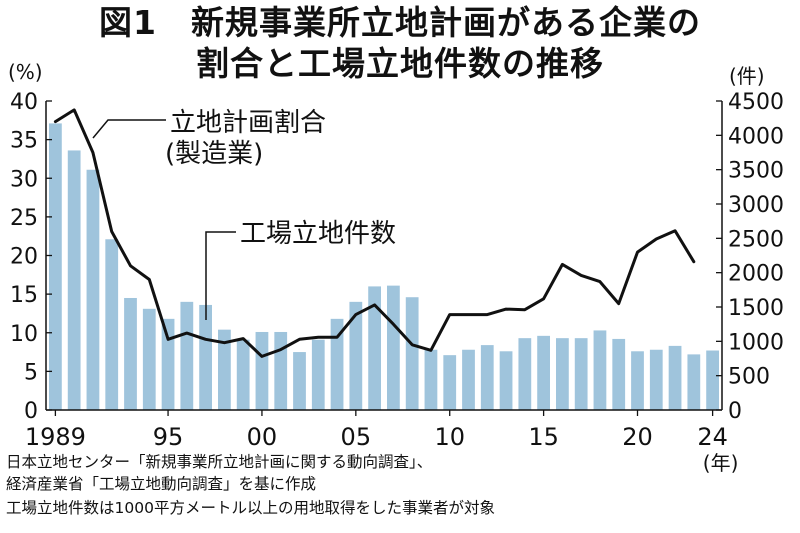  Describe the element at coordinates (756, 171) in the screenshot. I see `right-tick-label: 3500` at that location.